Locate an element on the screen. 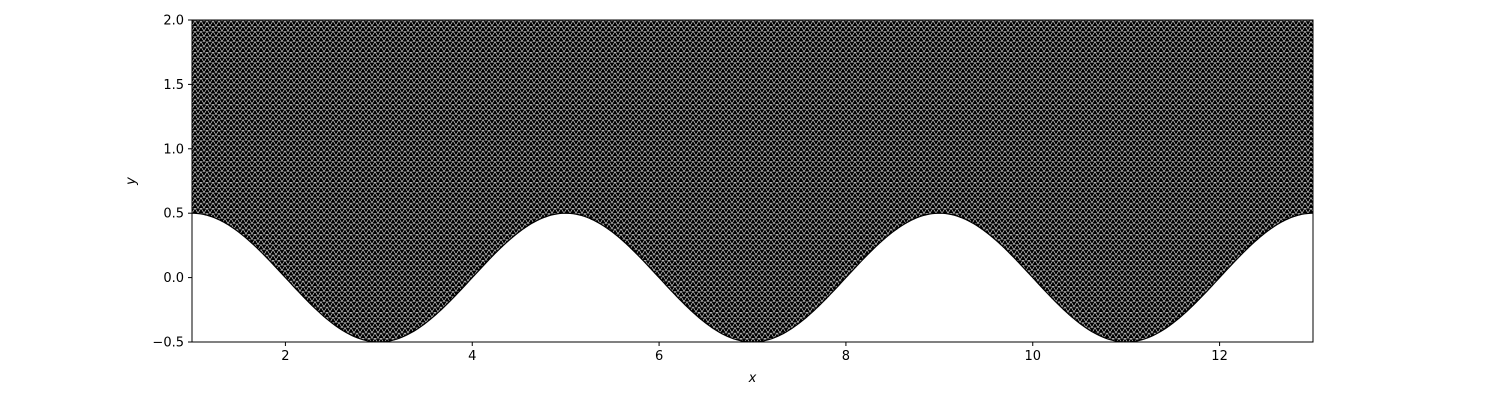  y-axis-label: y is located at coordinates (131, 181).